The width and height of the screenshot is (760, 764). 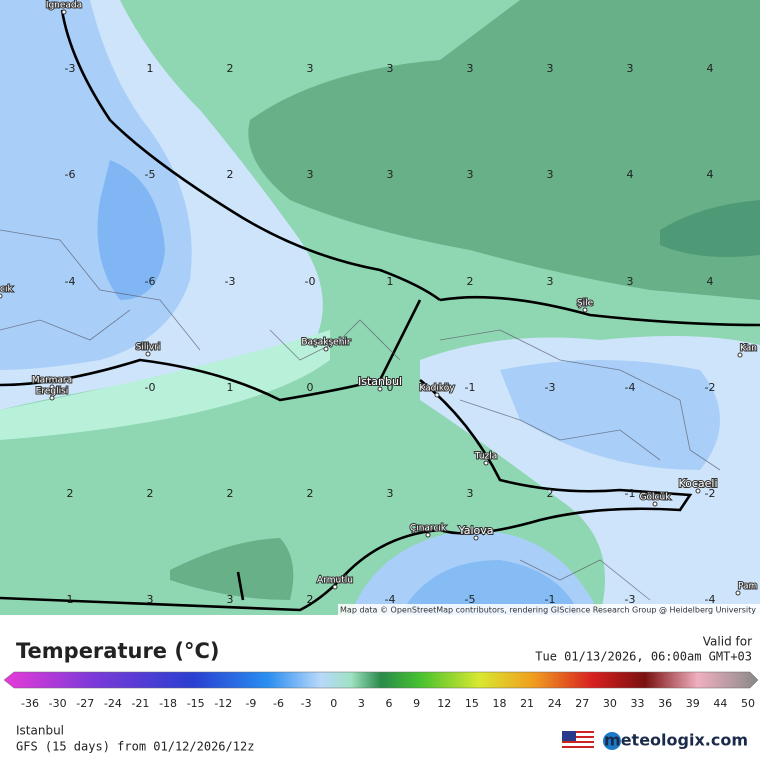 I want to click on color-bar-tick: -6, so click(x=278, y=703).